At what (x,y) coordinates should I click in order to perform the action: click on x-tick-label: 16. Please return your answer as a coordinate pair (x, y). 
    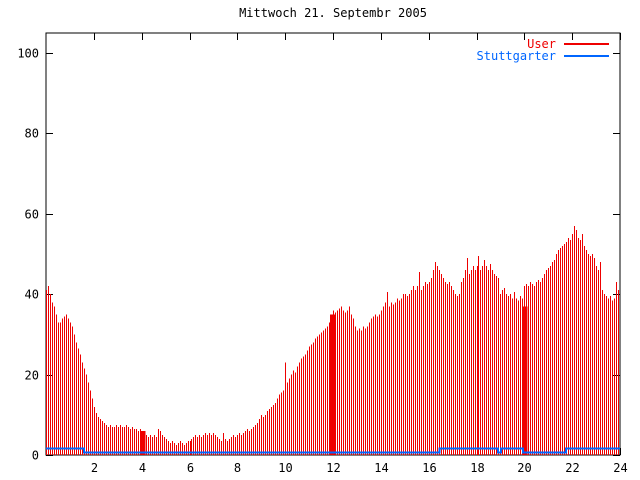
    Looking at the image, I should click on (429, 468).